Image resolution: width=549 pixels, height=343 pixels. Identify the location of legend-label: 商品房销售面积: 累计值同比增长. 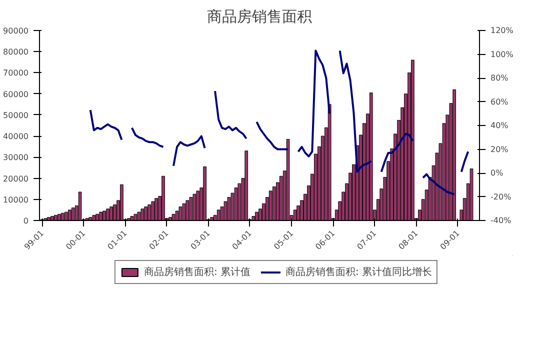
(359, 272).